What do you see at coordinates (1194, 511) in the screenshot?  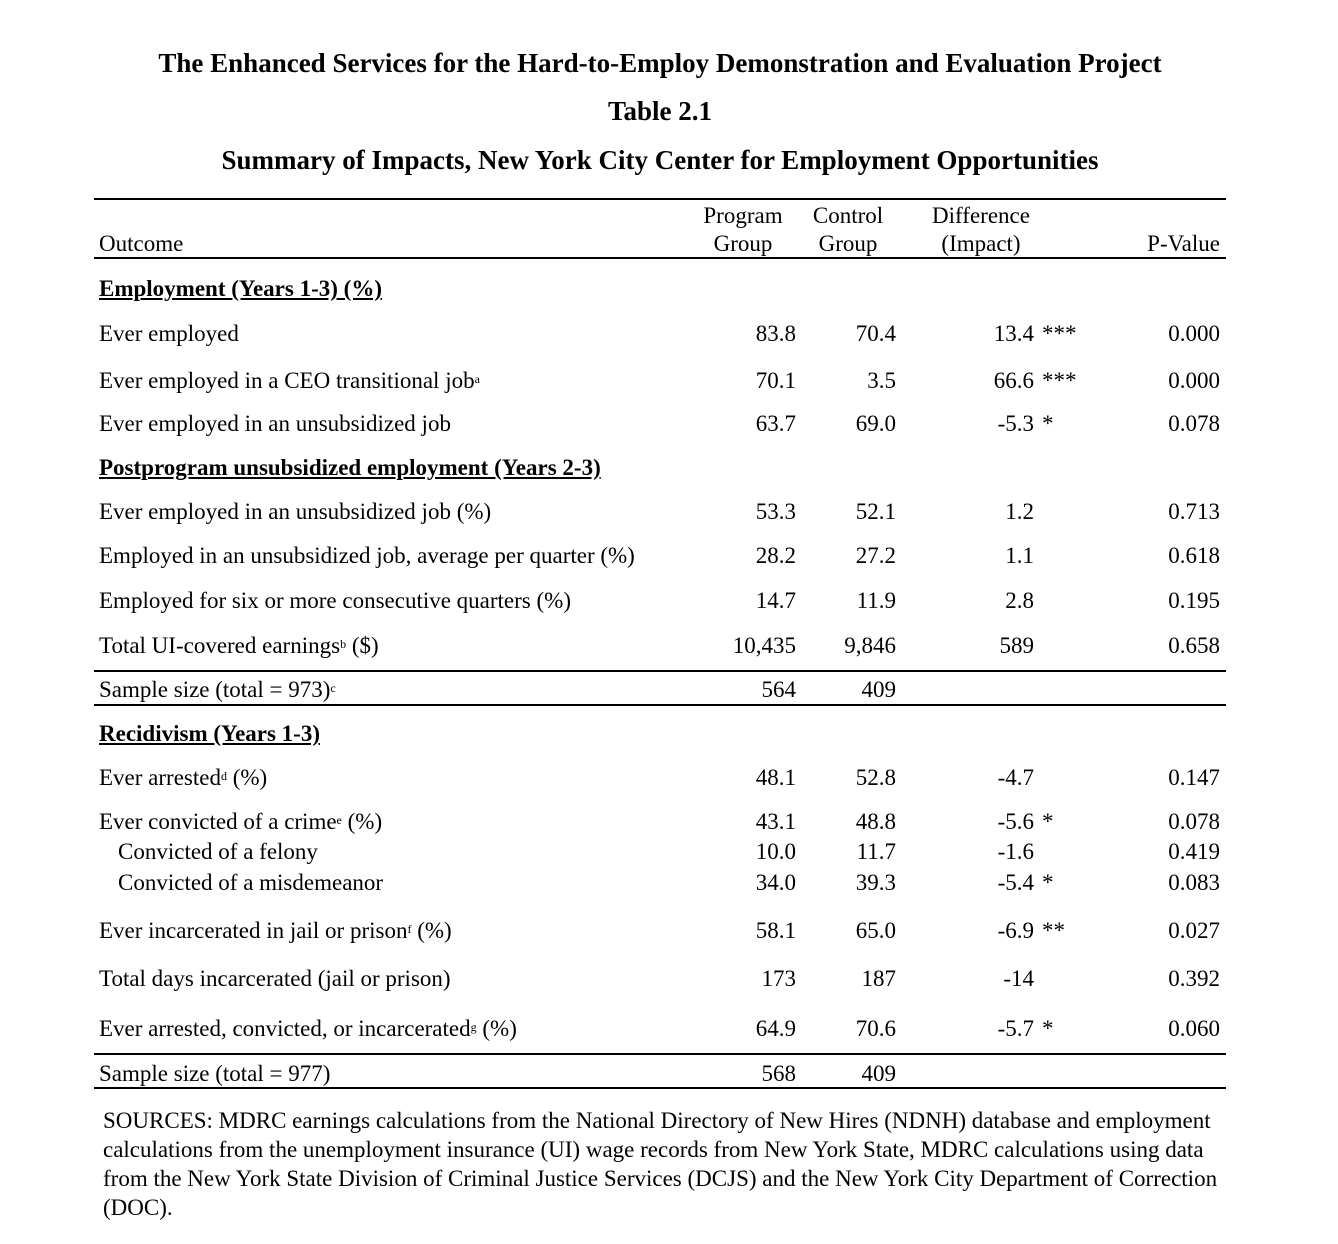 I see `p-value: 0.713` at bounding box center [1194, 511].